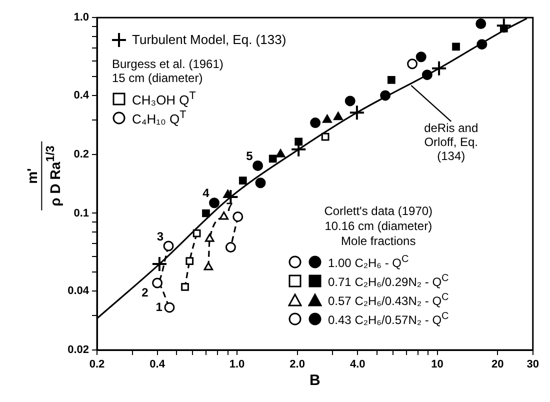  Describe the element at coordinates (168, 64) in the screenshot. I see `annotation: Burgess et al. (1961)` at that location.